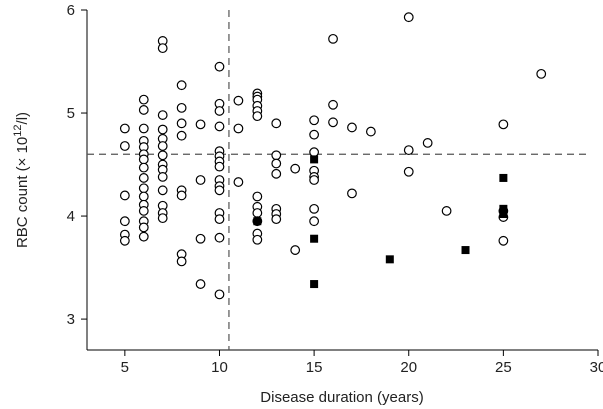  I want to click on x-axis-title: Disease duration (years), so click(341, 397).